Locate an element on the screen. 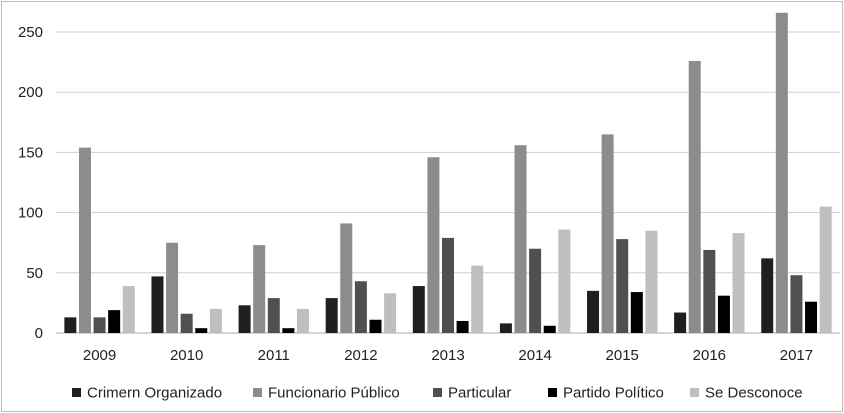  y-tick-label: 150 is located at coordinates (30, 152).